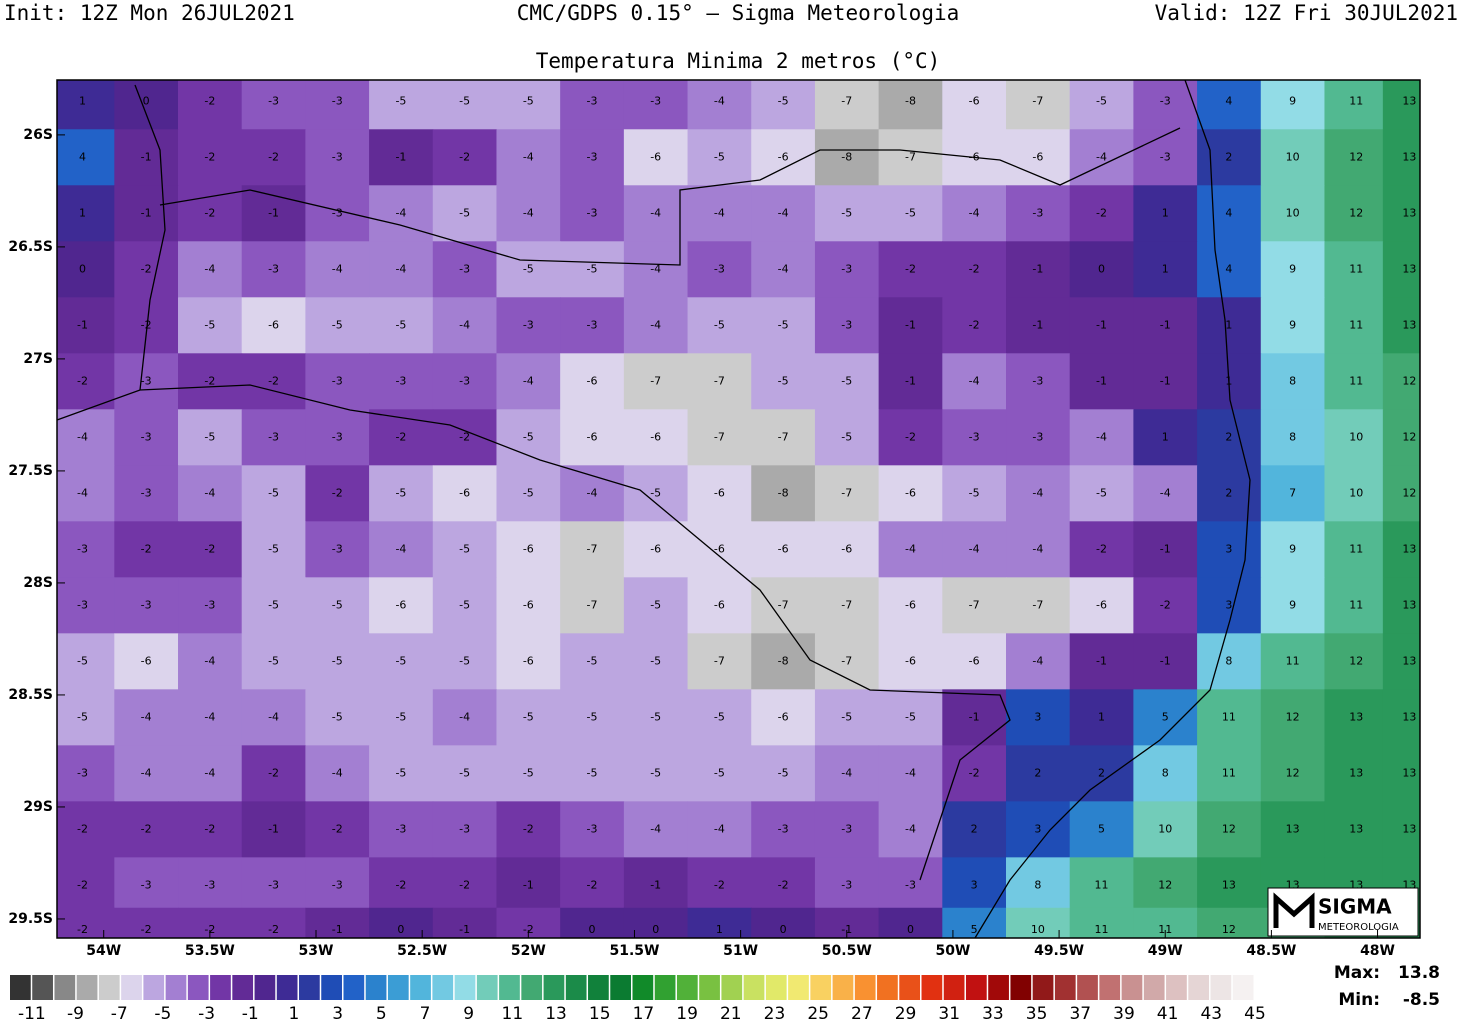  I want to click on x-tick-label: 54W, so click(103, 951).